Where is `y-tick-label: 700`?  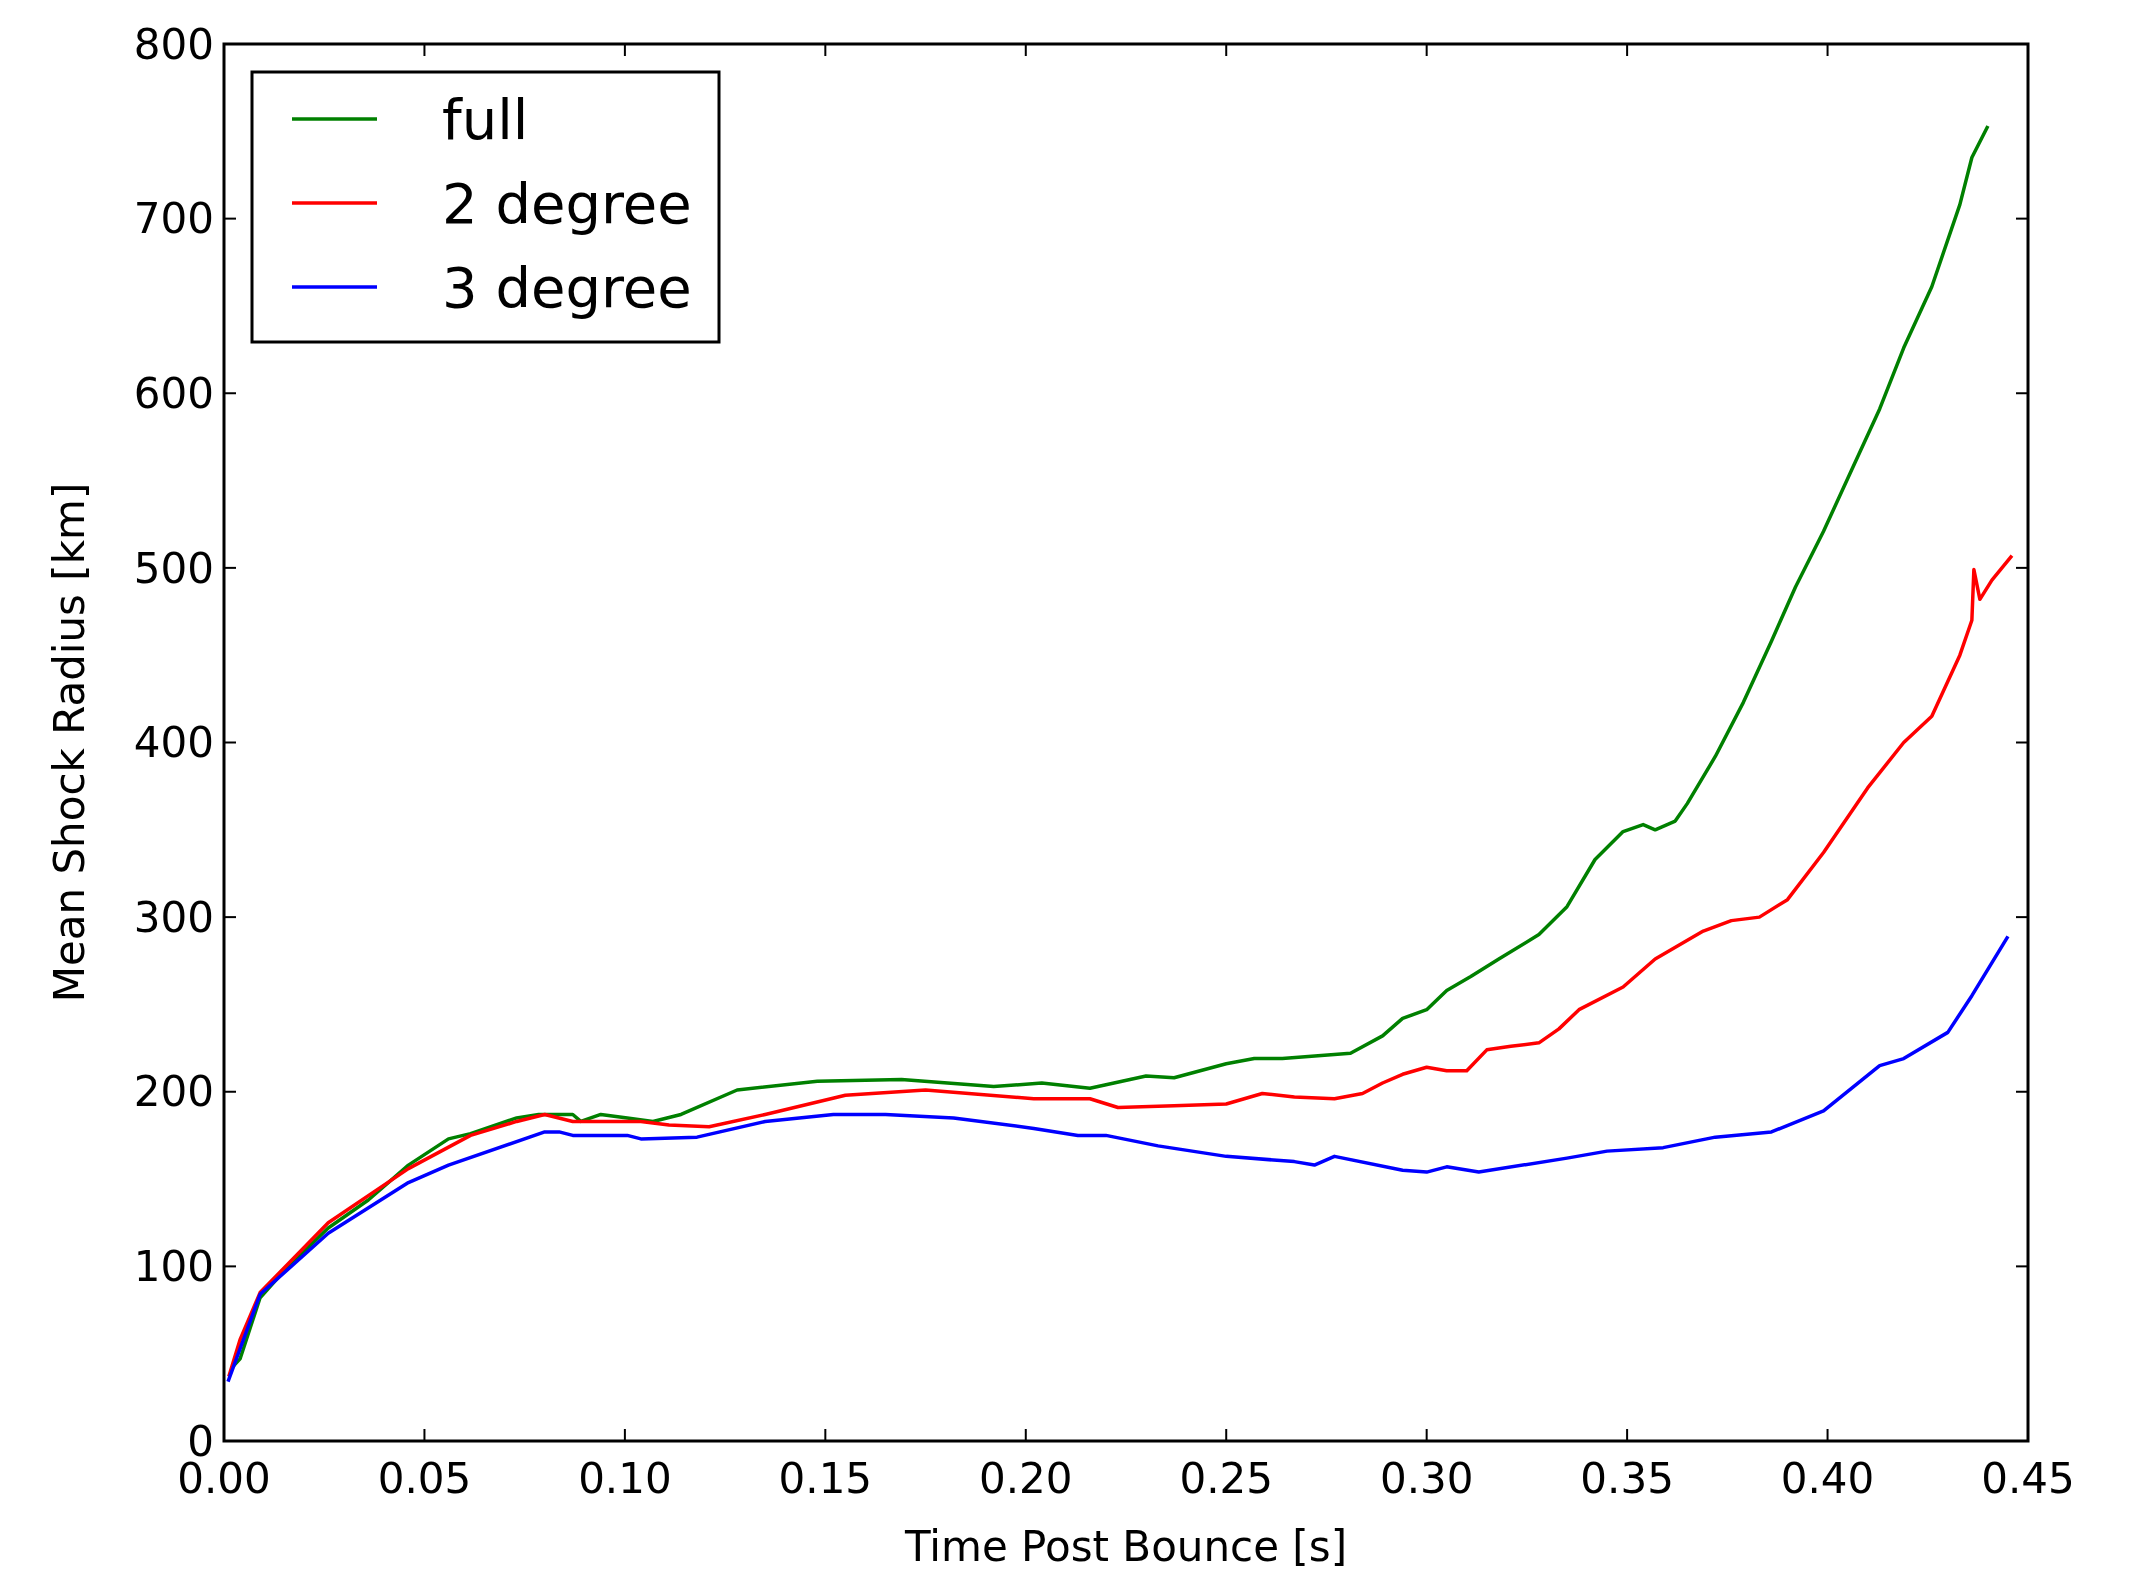
y-tick-label: 700 is located at coordinates (173, 219).